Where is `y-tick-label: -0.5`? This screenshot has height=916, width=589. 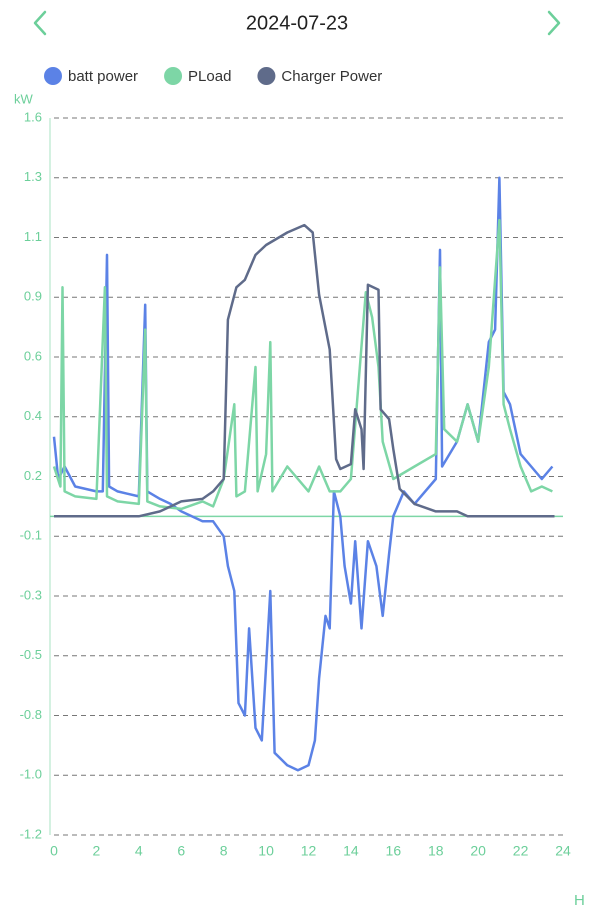
y-tick-label: -0.5 is located at coordinates (31, 654).